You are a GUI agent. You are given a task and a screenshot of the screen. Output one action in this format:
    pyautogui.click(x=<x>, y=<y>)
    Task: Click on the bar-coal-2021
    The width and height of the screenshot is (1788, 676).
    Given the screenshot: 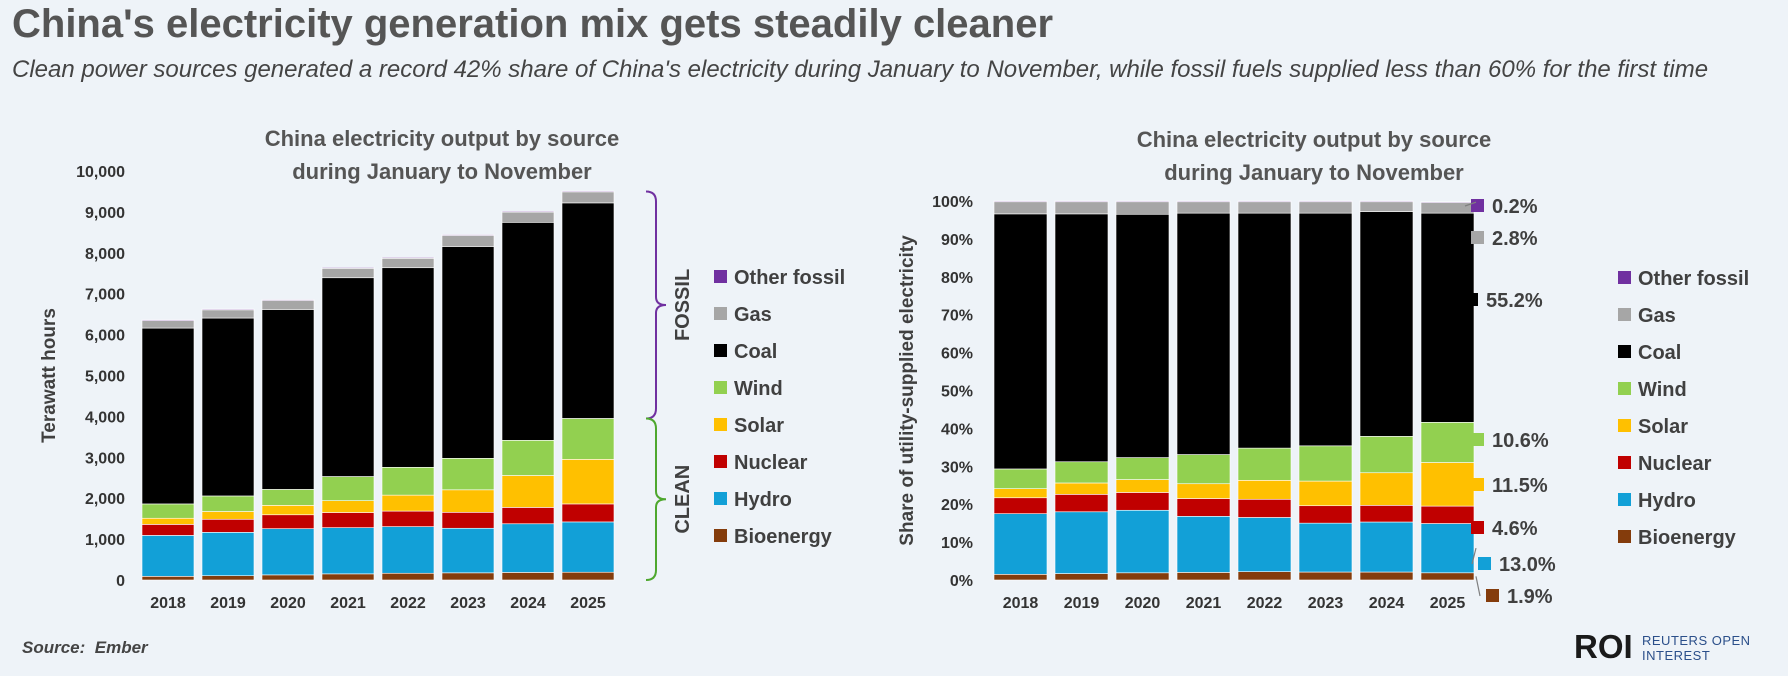 What is the action you would take?
    pyautogui.click(x=1203, y=333)
    